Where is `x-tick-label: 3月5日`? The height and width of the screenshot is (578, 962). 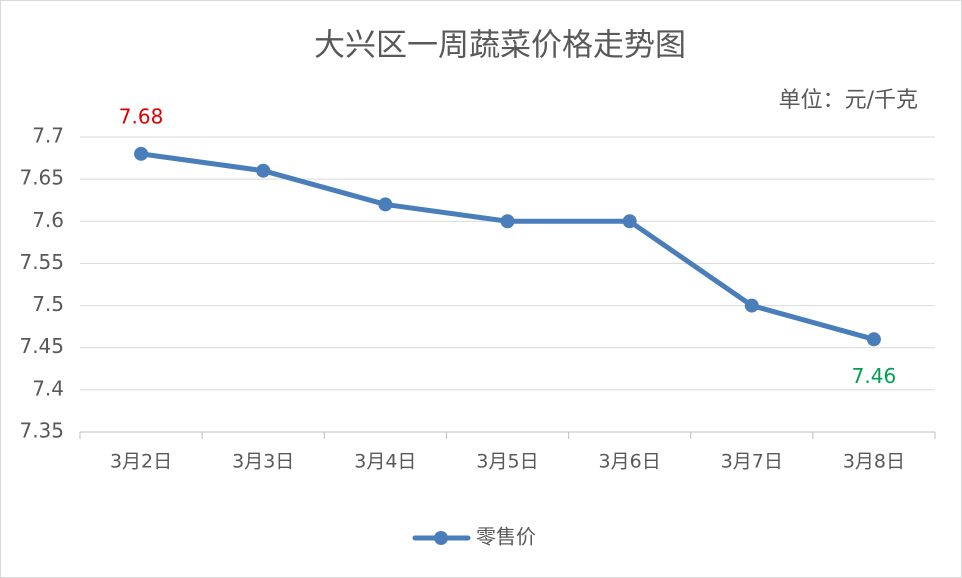
x-tick-label: 3月5日 is located at coordinates (507, 462).